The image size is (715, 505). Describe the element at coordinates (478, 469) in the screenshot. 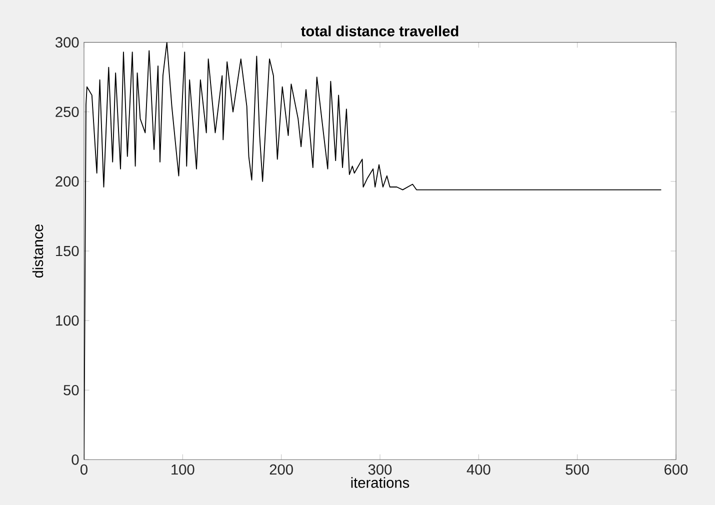

I see `x-tick-label: 400` at that location.